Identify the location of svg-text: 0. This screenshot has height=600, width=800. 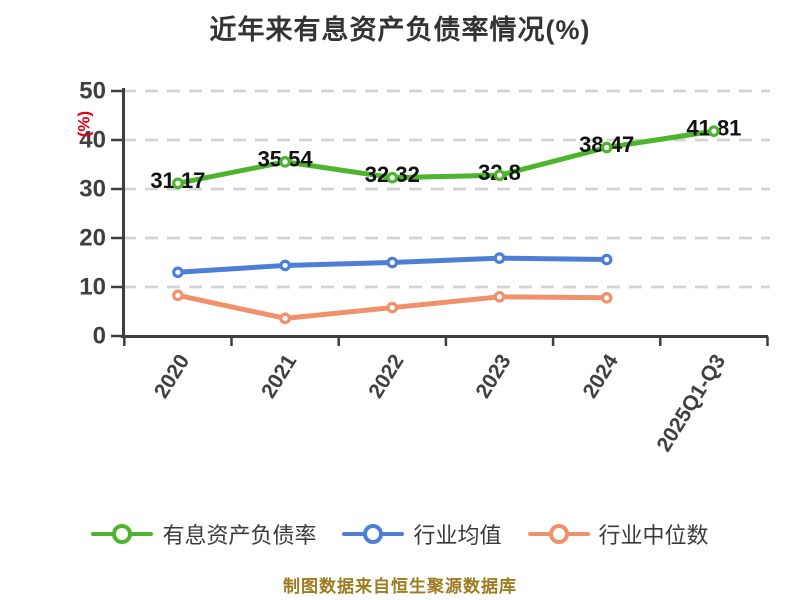
(99, 336).